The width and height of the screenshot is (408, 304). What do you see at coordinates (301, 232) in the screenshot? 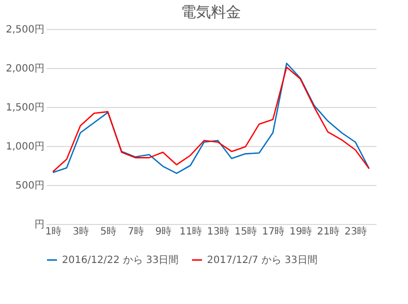
I see `x-tick-label: 19時` at bounding box center [301, 232].